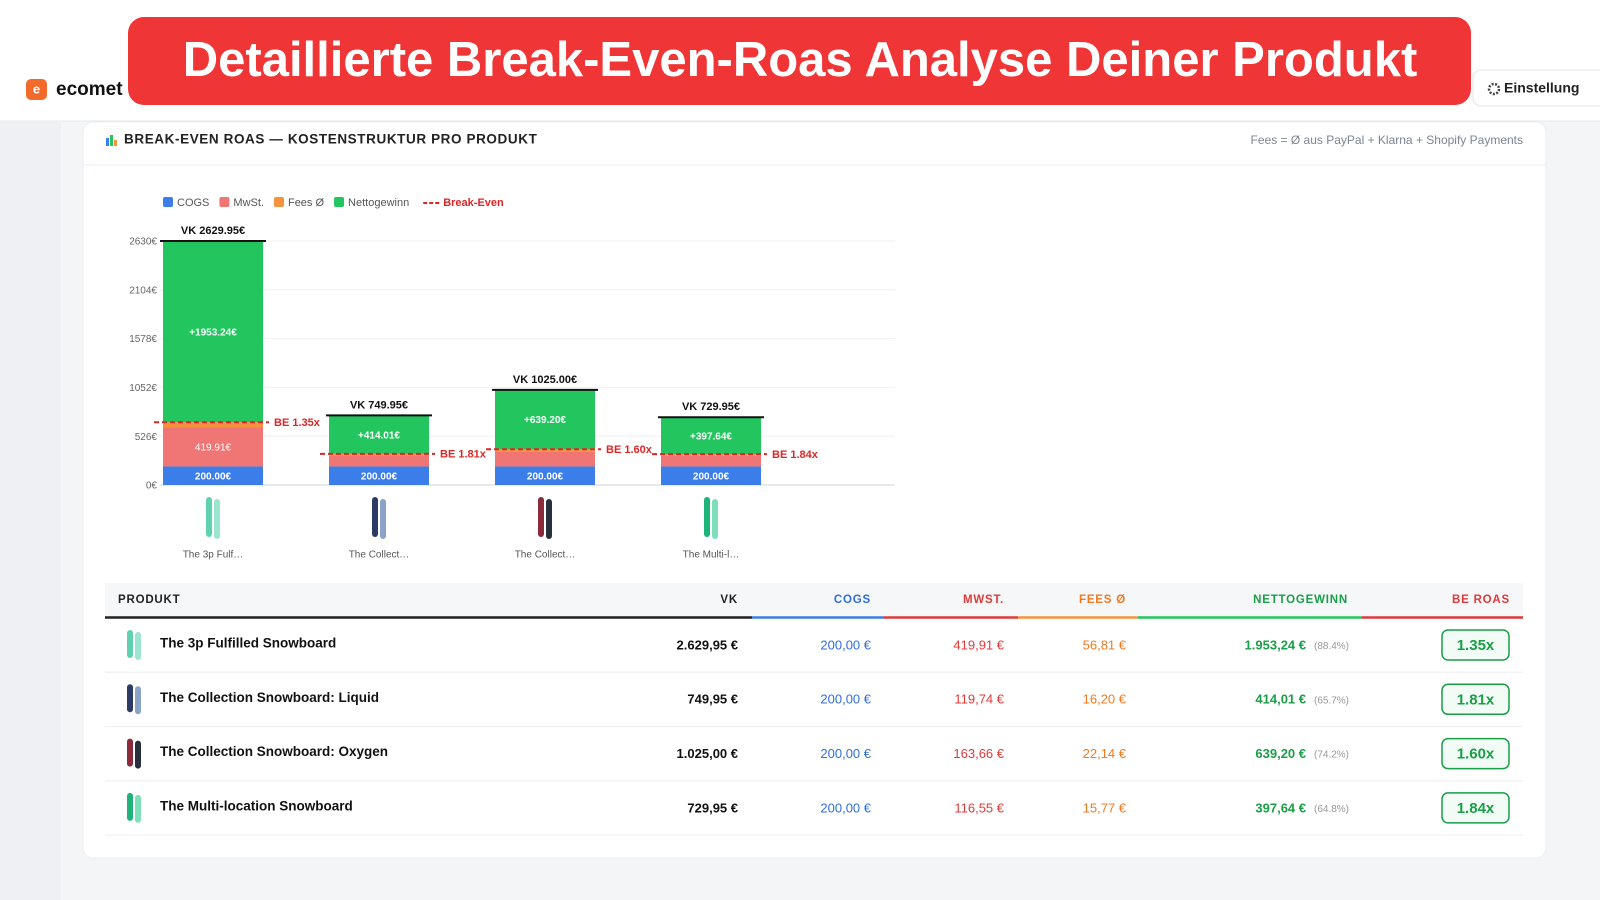  What do you see at coordinates (799, 61) in the screenshot?
I see `banner` at bounding box center [799, 61].